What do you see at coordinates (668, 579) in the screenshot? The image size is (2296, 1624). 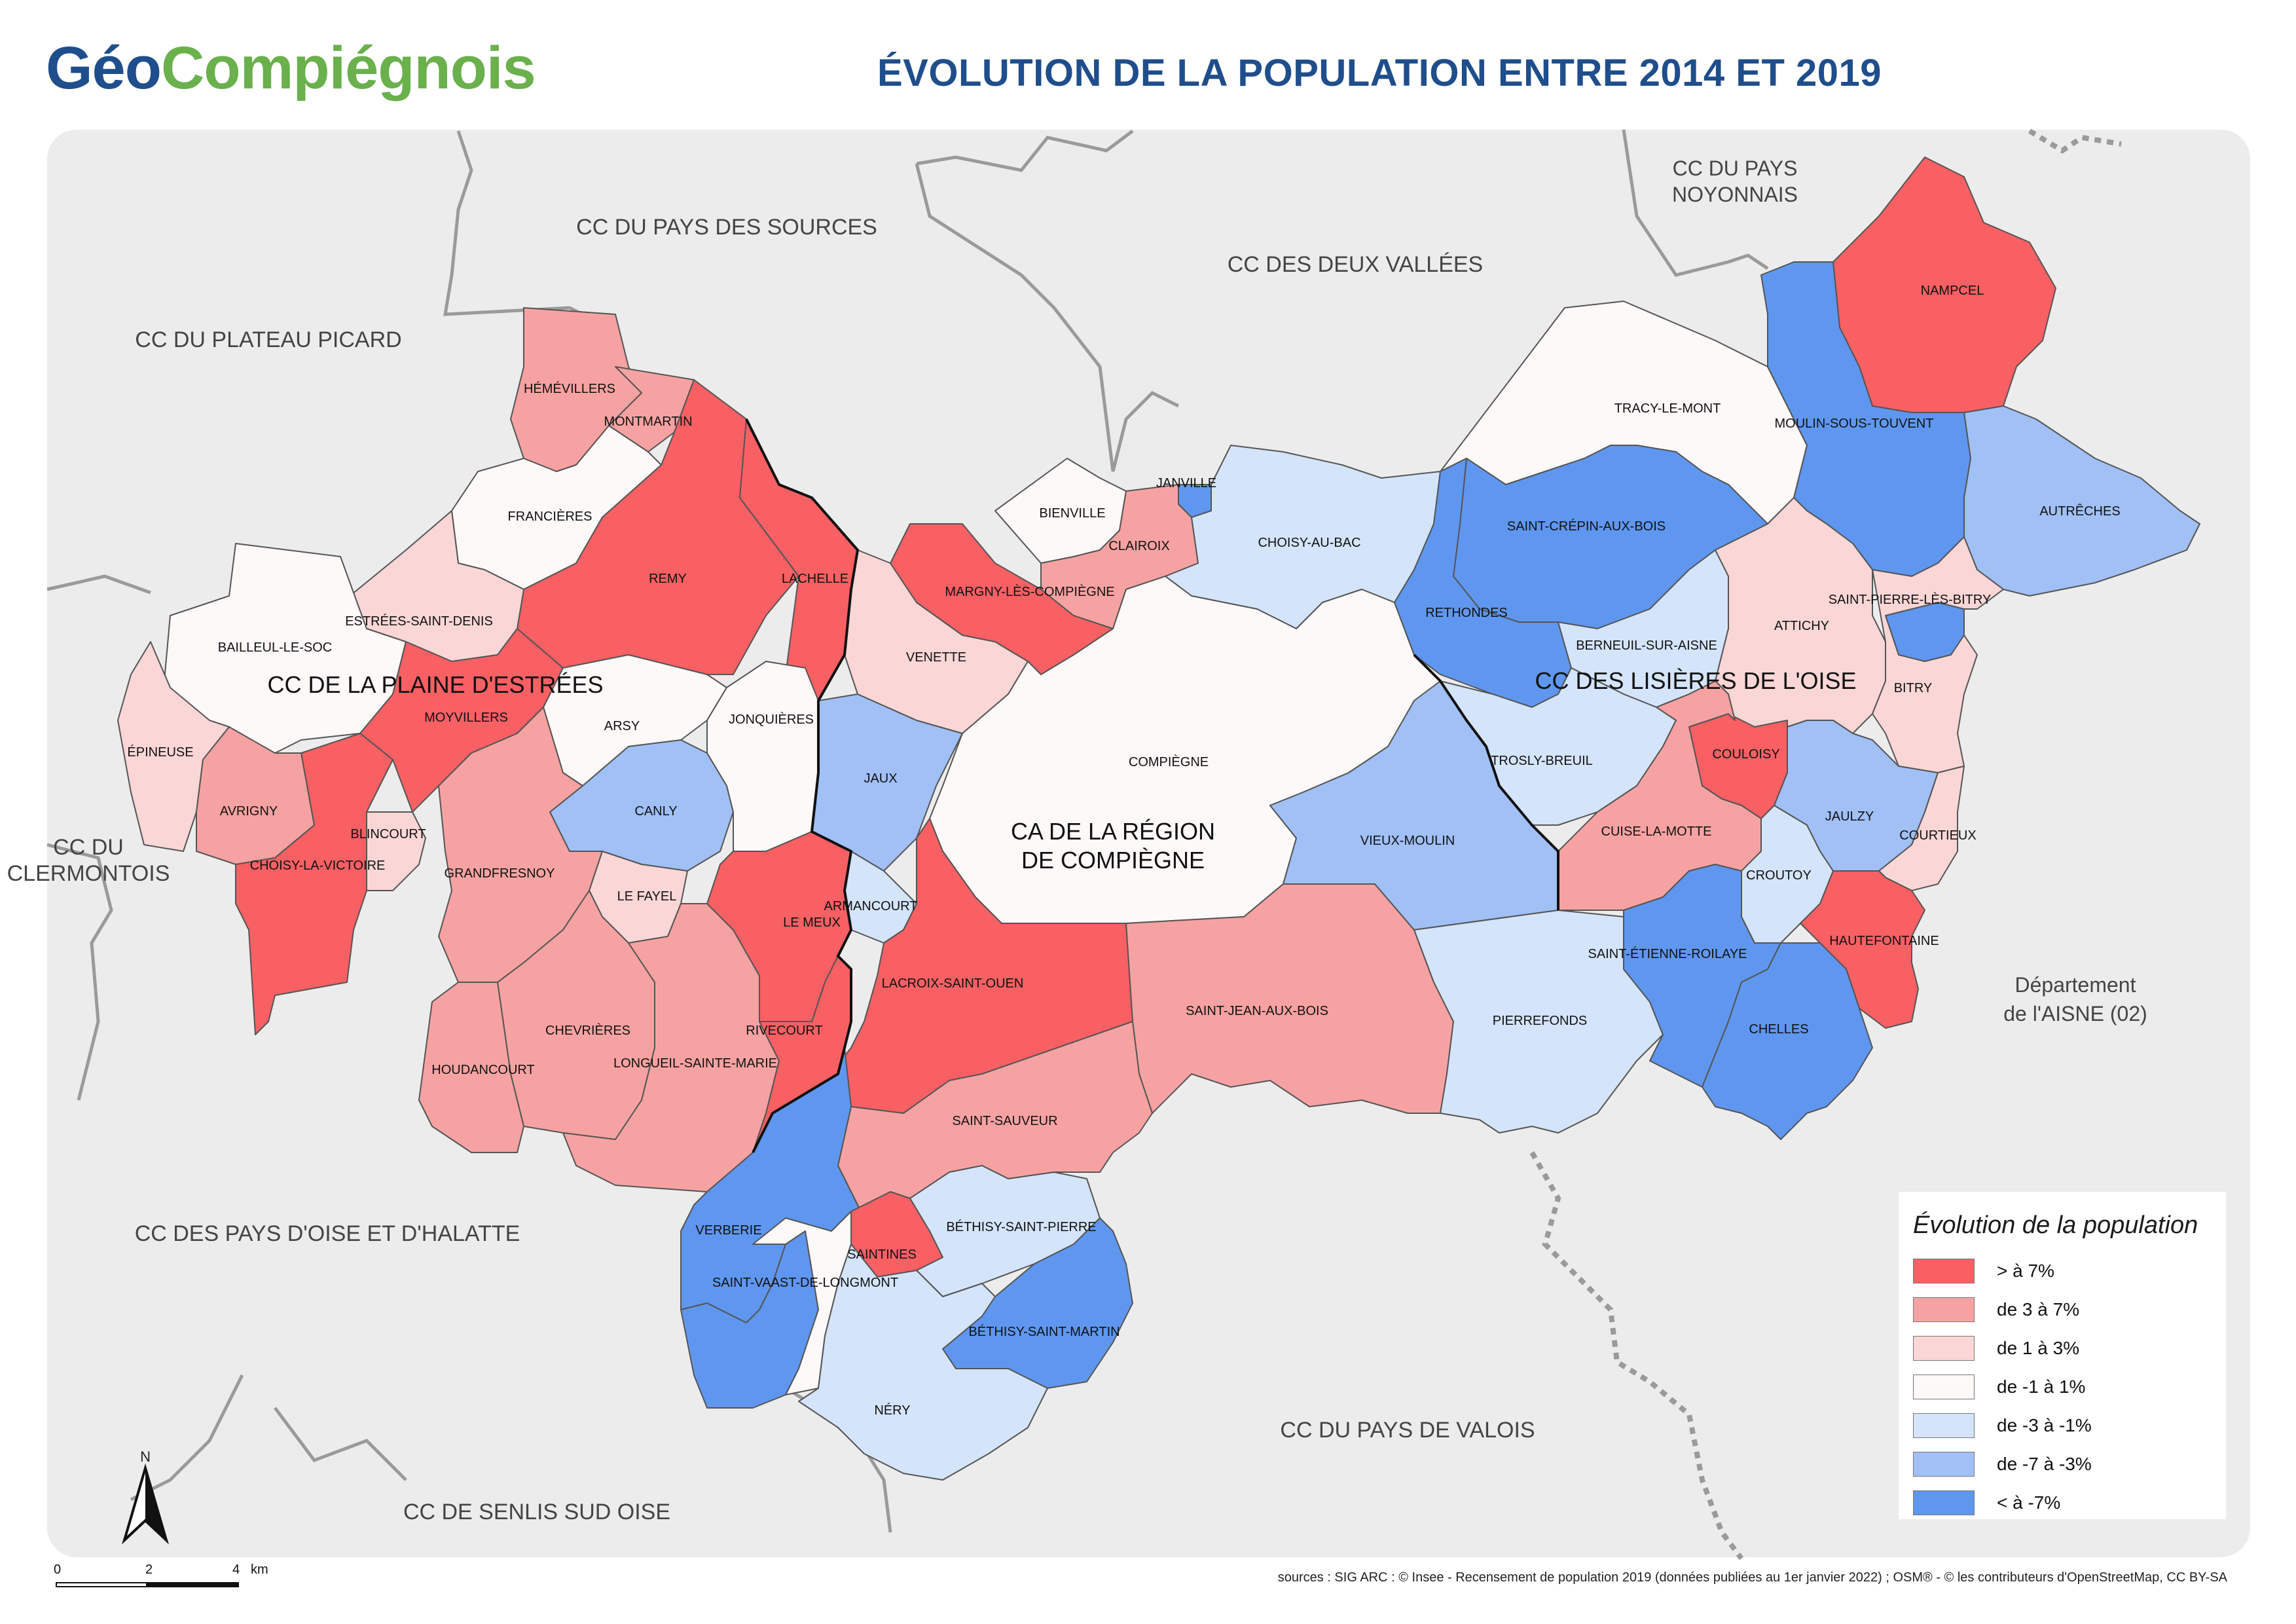 I see `commune-label: REMY` at bounding box center [668, 579].